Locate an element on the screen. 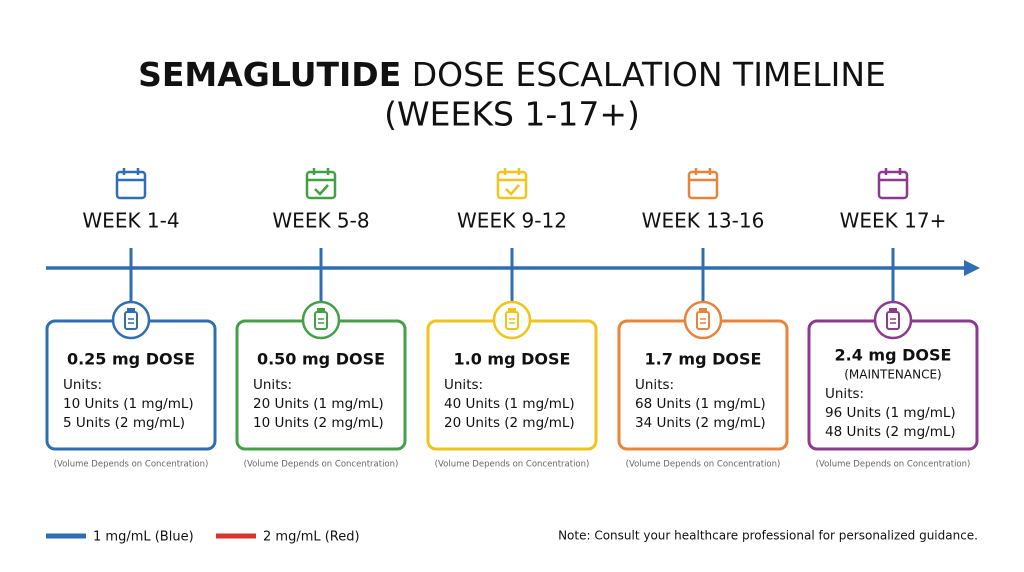 The width and height of the screenshot is (1024, 572). week-label: WEEK 5-8 is located at coordinates (320, 221).